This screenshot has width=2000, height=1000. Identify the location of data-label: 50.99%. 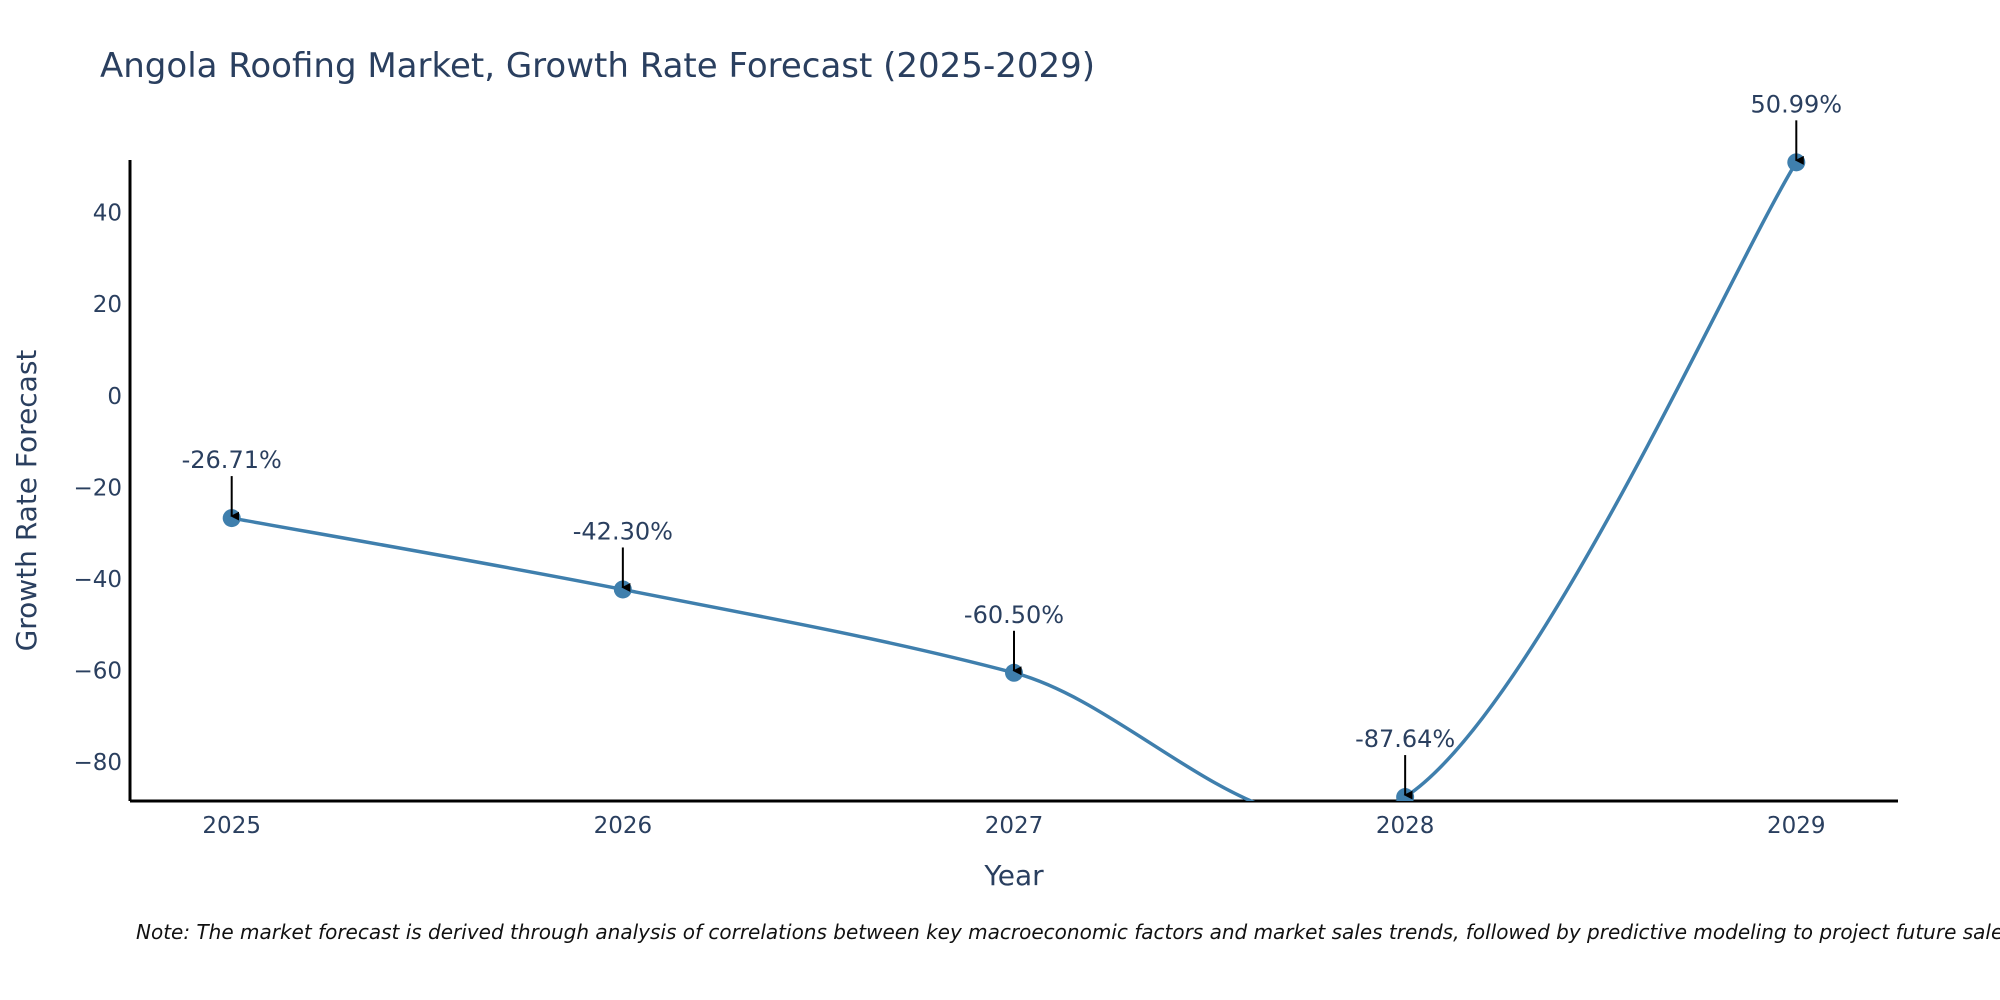
(1797, 104).